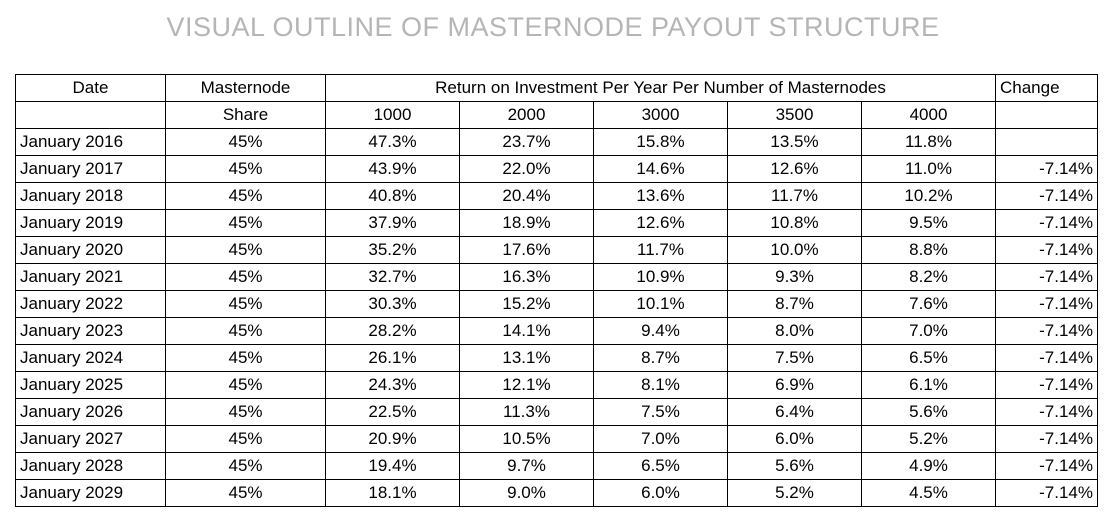  I want to click on roi-cell: 26.1%, so click(392, 358).